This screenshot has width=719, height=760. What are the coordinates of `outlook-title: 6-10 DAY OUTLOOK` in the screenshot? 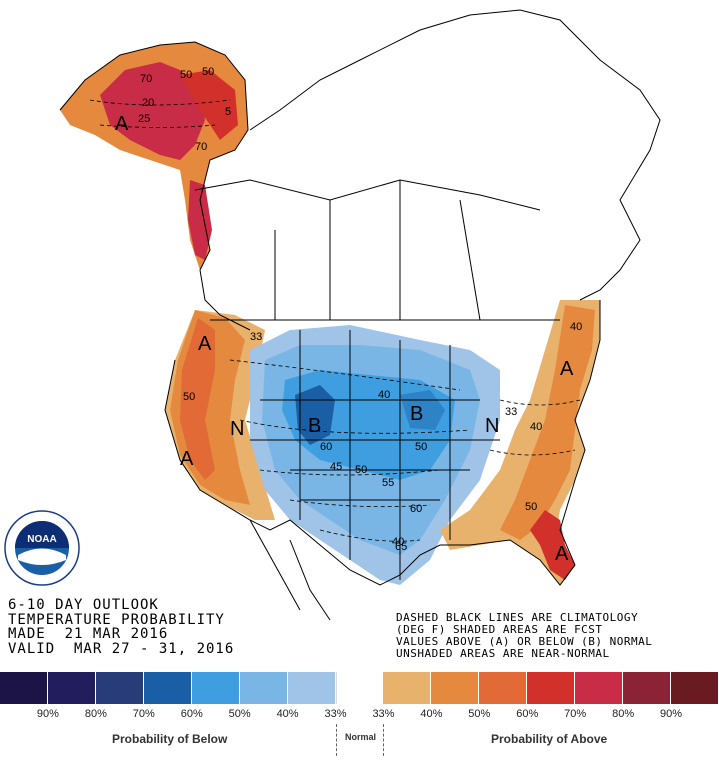 It's located at (83, 605).